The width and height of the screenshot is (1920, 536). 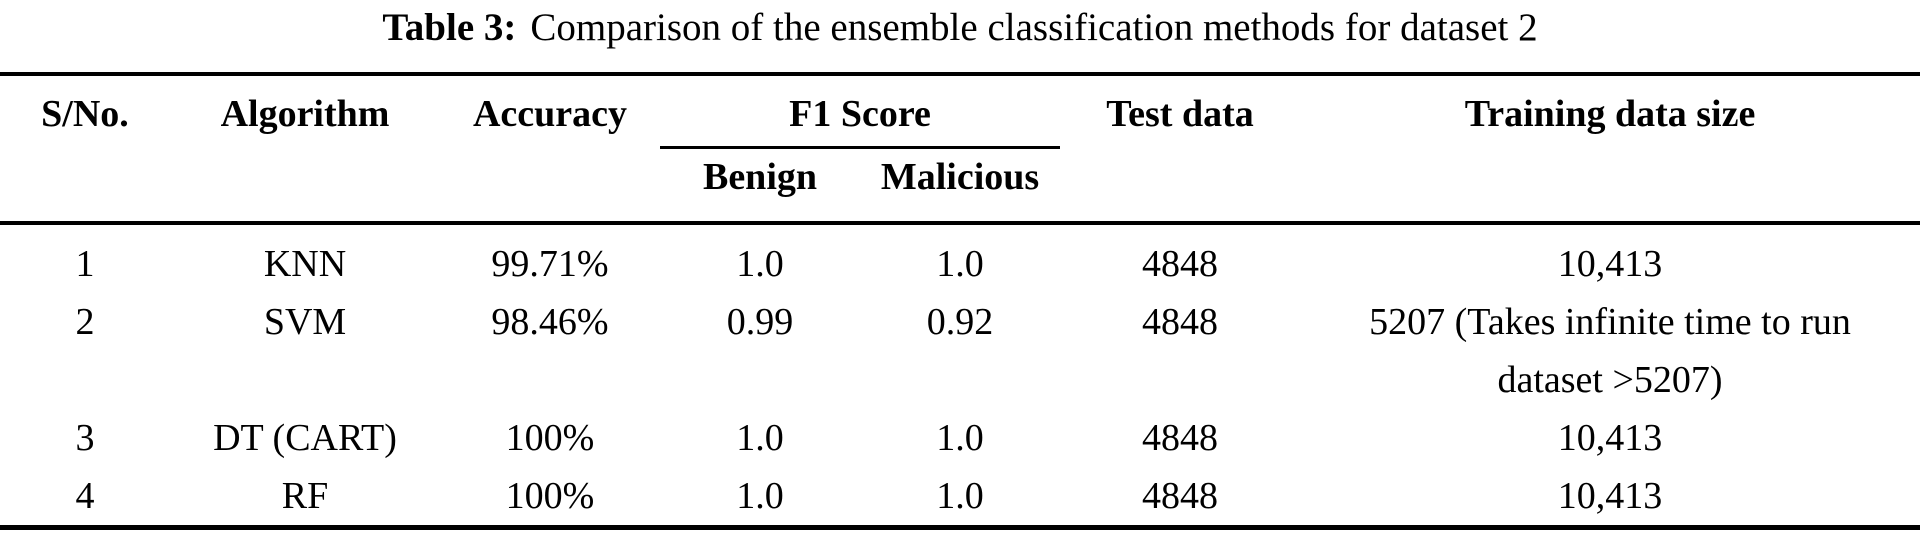 I want to click on table-row: 3 DT (CART) 100% 1.0 1.0 4848 10,413, so click(x=960, y=438).